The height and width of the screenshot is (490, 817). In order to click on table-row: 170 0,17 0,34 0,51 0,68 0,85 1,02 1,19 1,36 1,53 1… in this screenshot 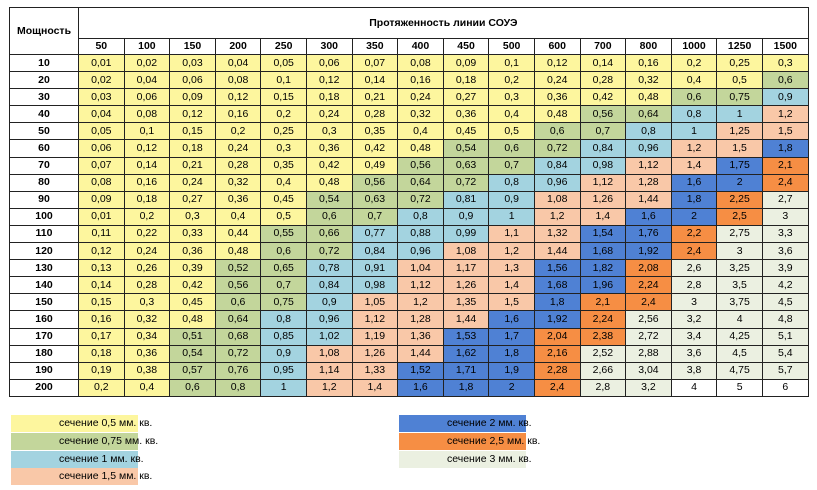, I will do `click(409, 336)`.